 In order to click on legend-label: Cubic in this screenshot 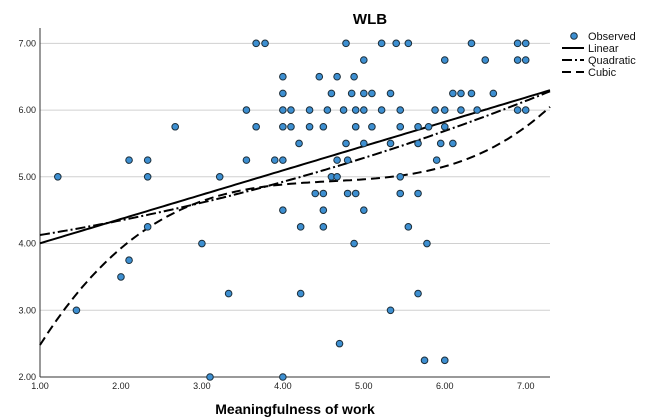, I will do `click(602, 73)`.